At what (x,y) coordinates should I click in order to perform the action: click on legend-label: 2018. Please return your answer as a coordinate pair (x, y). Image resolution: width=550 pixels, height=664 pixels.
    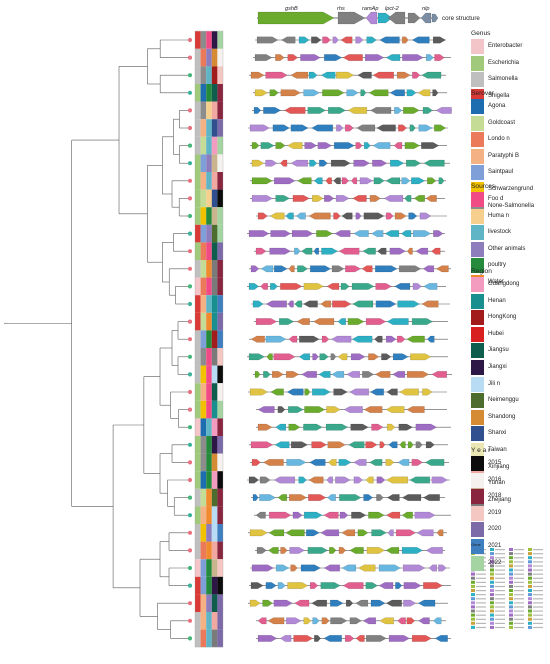
    Looking at the image, I should click on (495, 496).